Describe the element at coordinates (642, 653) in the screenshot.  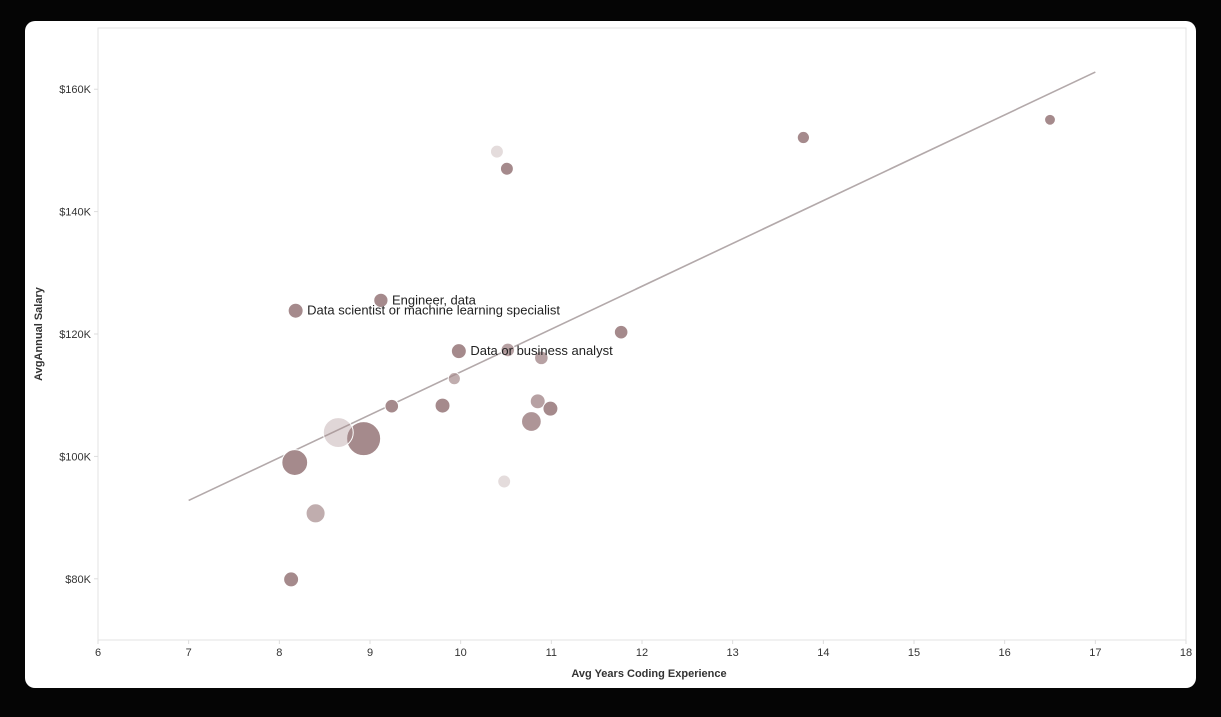
I see `x-tick-label: 12` at that location.